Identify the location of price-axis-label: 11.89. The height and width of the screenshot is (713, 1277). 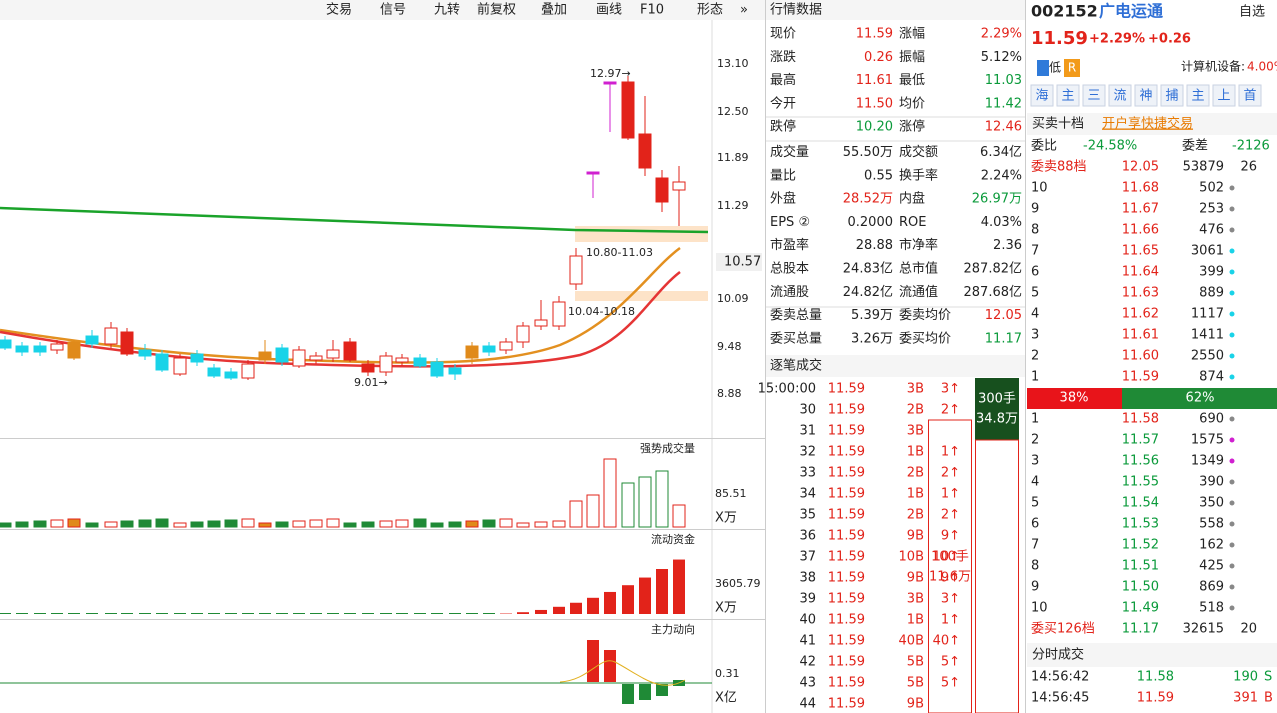
(733, 157).